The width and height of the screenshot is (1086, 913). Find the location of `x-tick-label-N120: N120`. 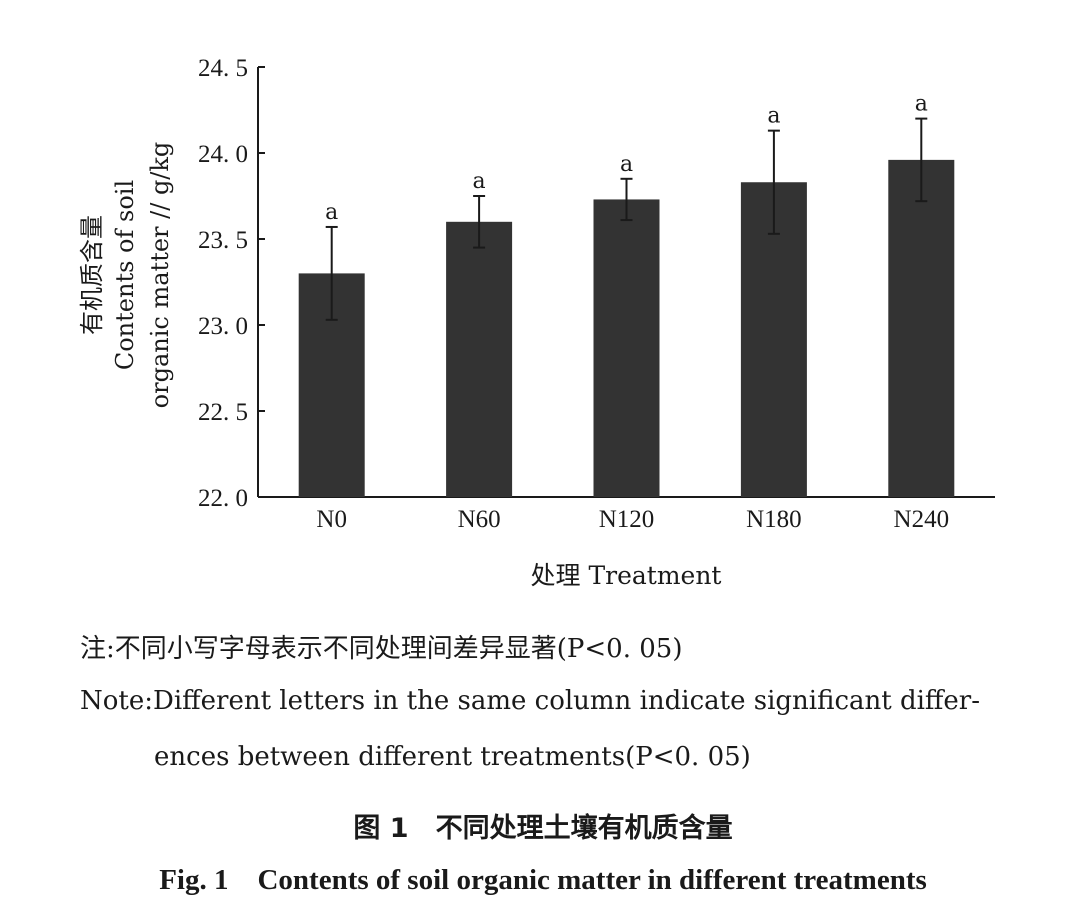

x-tick-label-N120: N120 is located at coordinates (627, 519).